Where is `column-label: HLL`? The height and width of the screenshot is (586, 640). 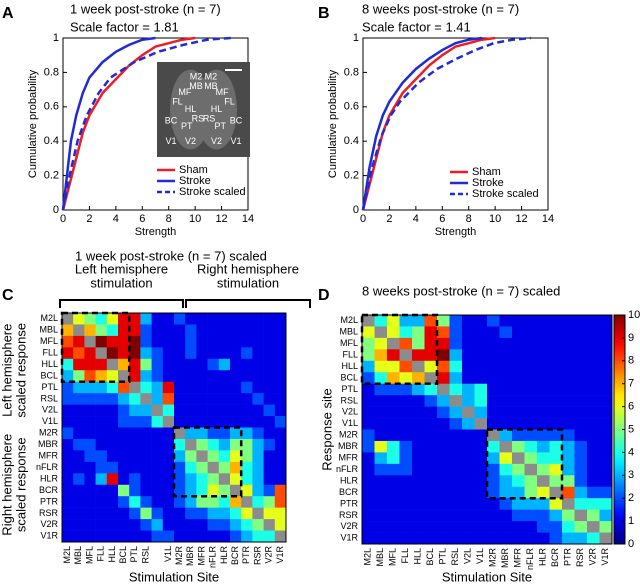 column-label: HLL is located at coordinates (418, 556).